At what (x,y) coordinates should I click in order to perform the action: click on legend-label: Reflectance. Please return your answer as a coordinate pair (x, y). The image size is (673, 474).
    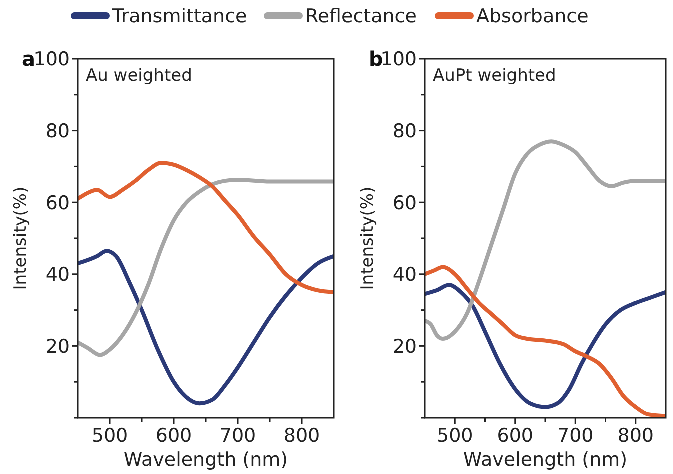
    Looking at the image, I should click on (361, 17).